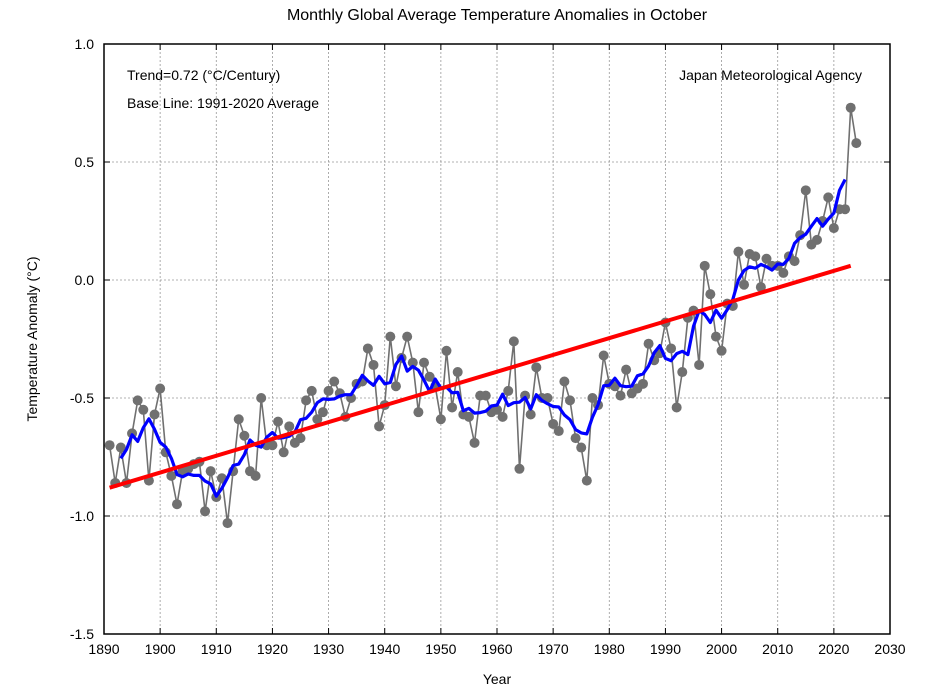 The height and width of the screenshot is (690, 943). What do you see at coordinates (85, 280) in the screenshot?
I see `y-tick-label: 0.0` at bounding box center [85, 280].